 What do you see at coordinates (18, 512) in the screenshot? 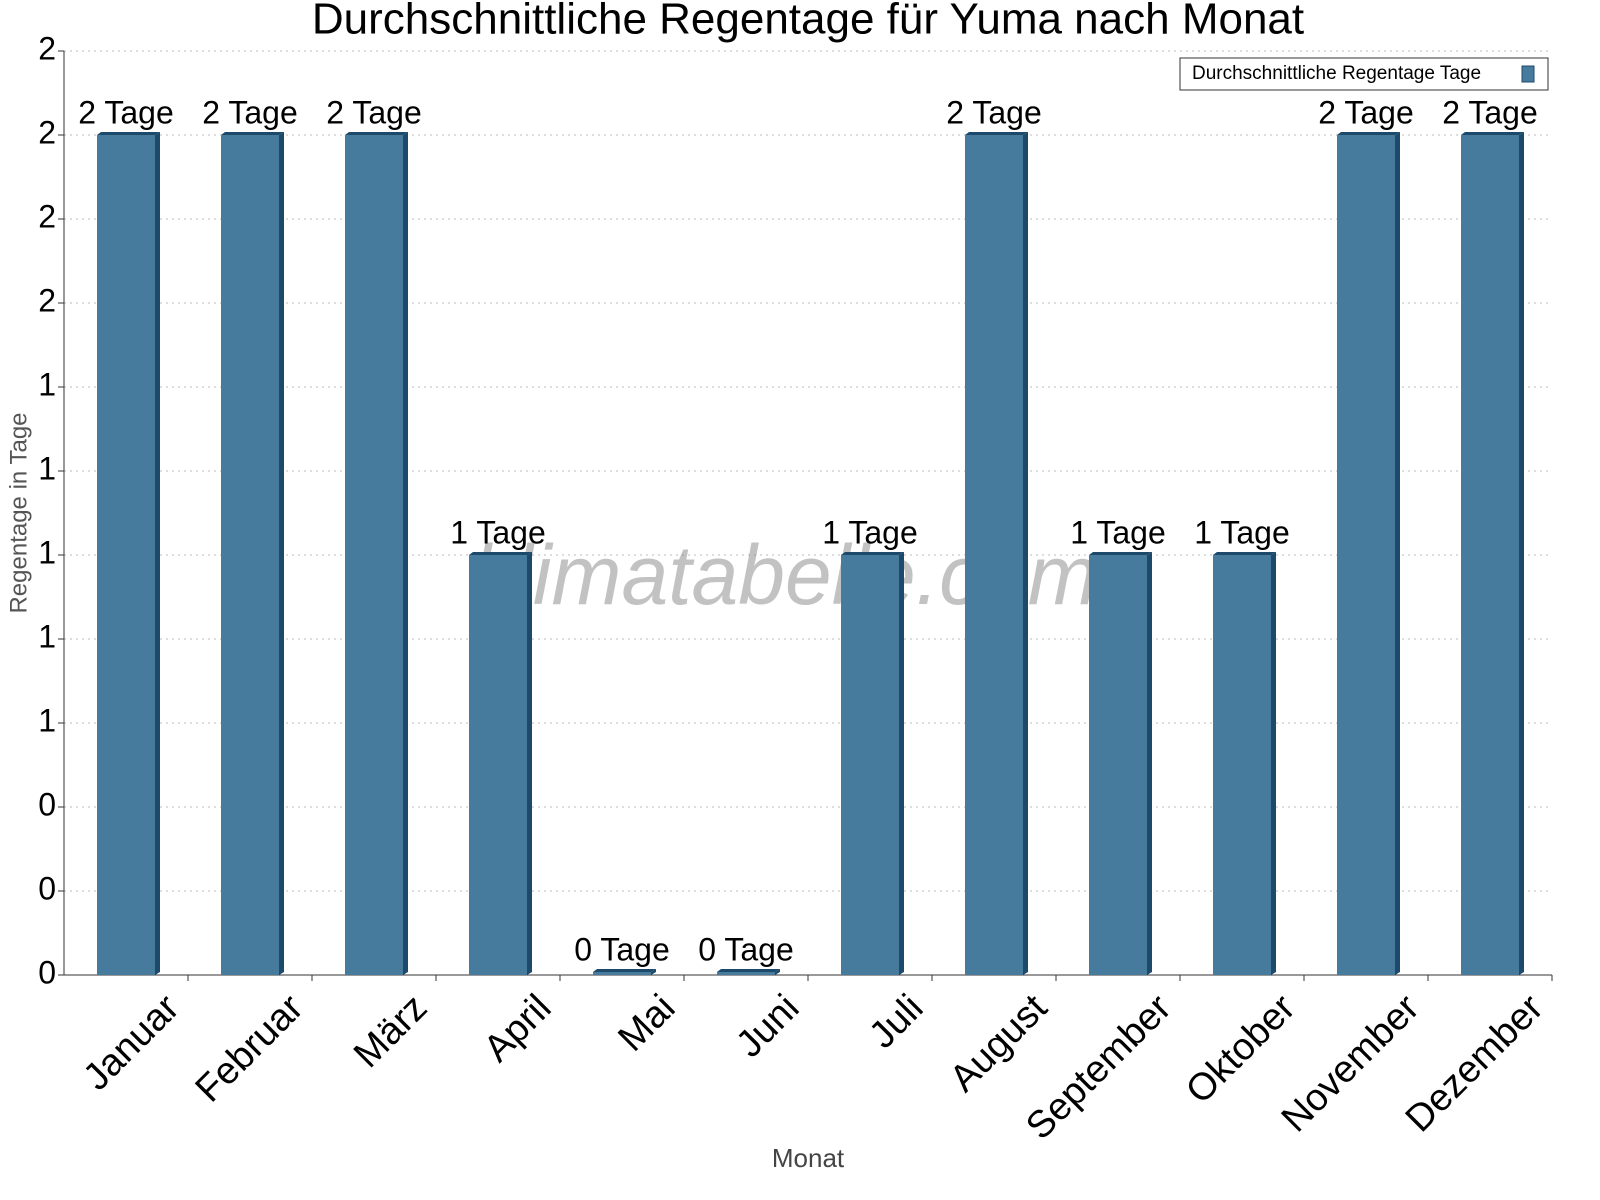
I see `y-axis-label: Regentage in Tage` at bounding box center [18, 512].